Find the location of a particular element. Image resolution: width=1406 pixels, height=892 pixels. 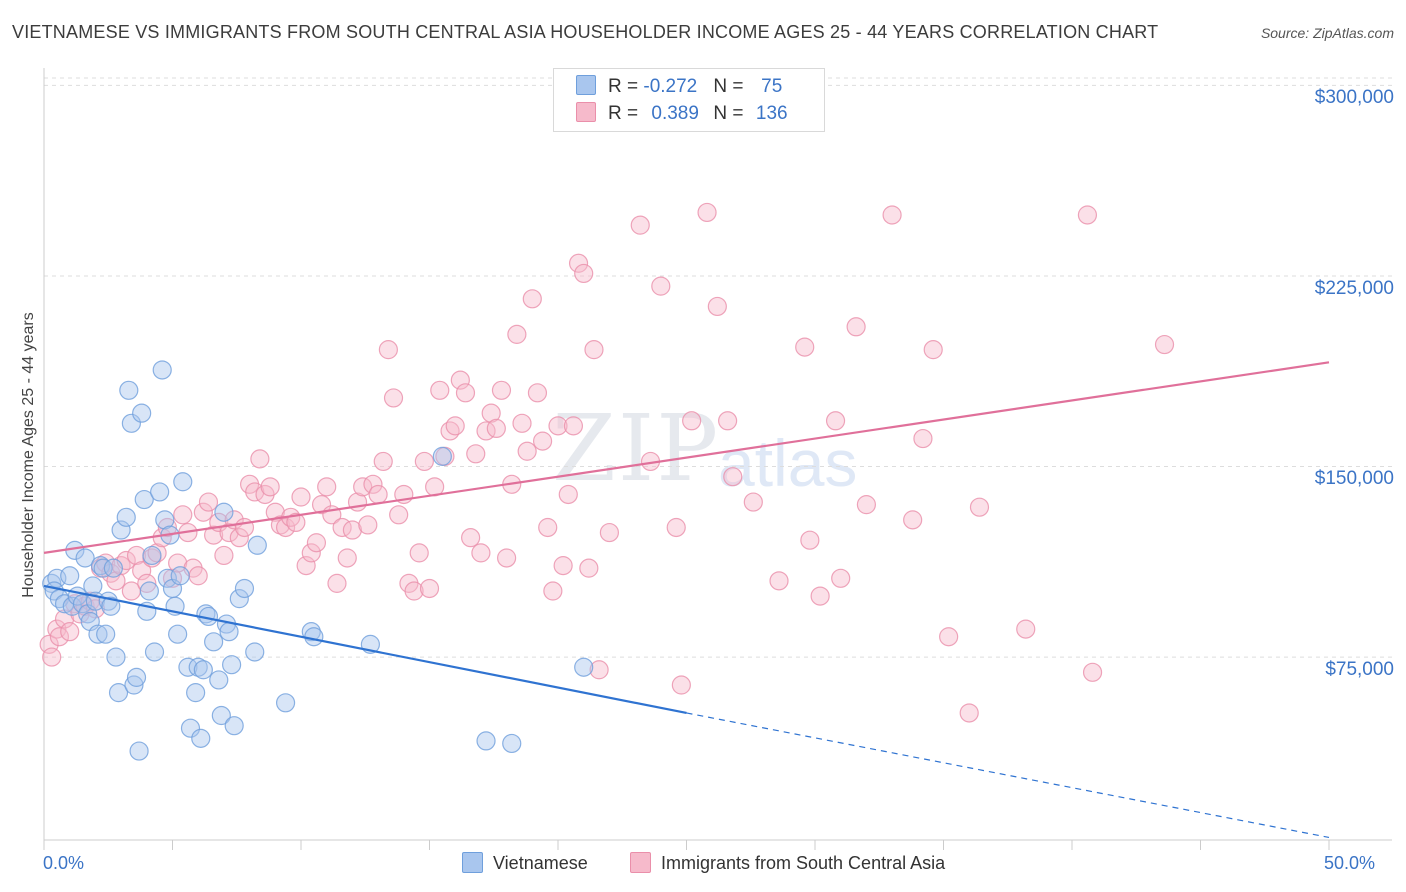

legend-n-label: N = is located at coordinates (731, 86).